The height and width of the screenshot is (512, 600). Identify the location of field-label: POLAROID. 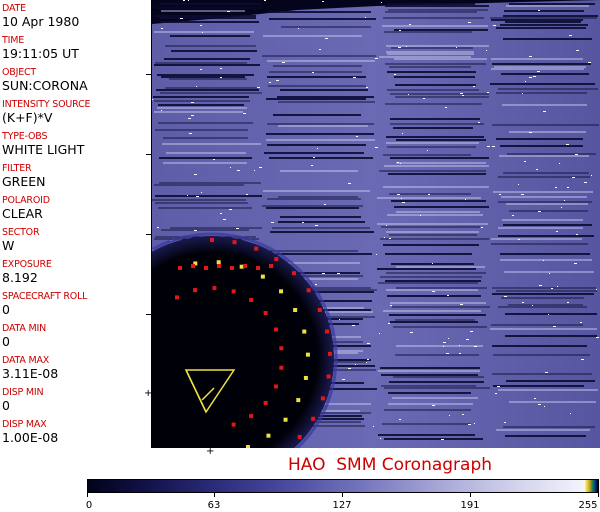
(26, 200).